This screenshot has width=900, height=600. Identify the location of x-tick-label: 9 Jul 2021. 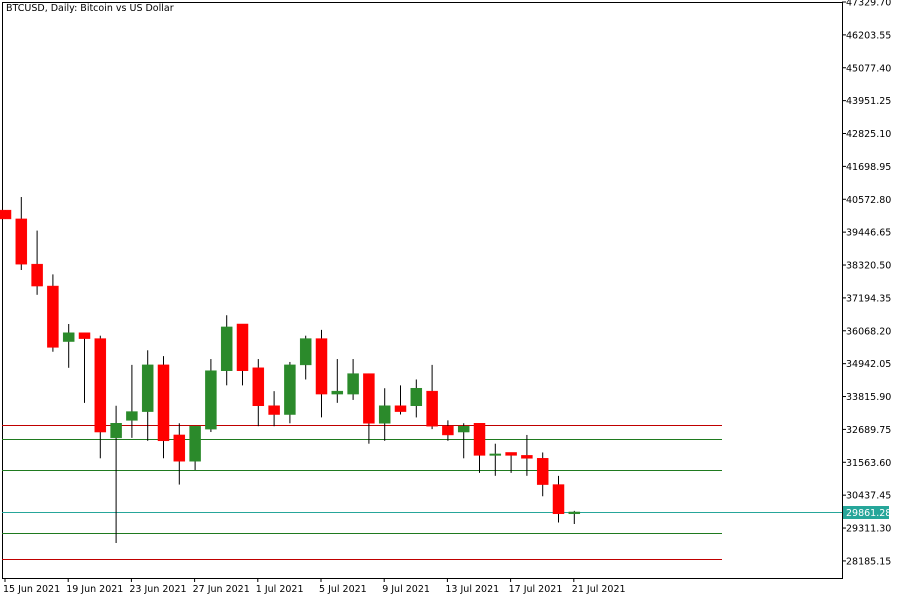
(406, 589).